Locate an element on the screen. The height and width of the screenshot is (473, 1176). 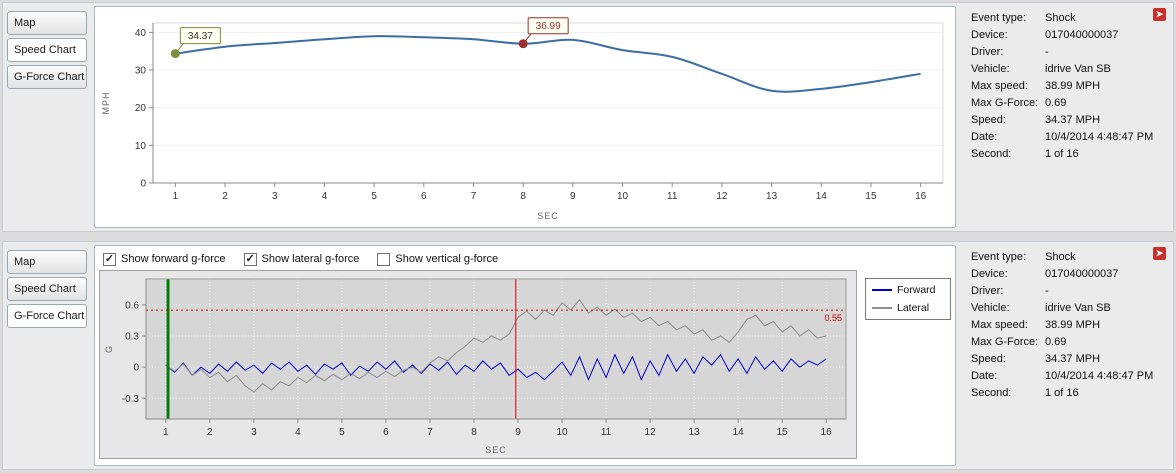
svg-text: 0.3 is located at coordinates (132, 337).